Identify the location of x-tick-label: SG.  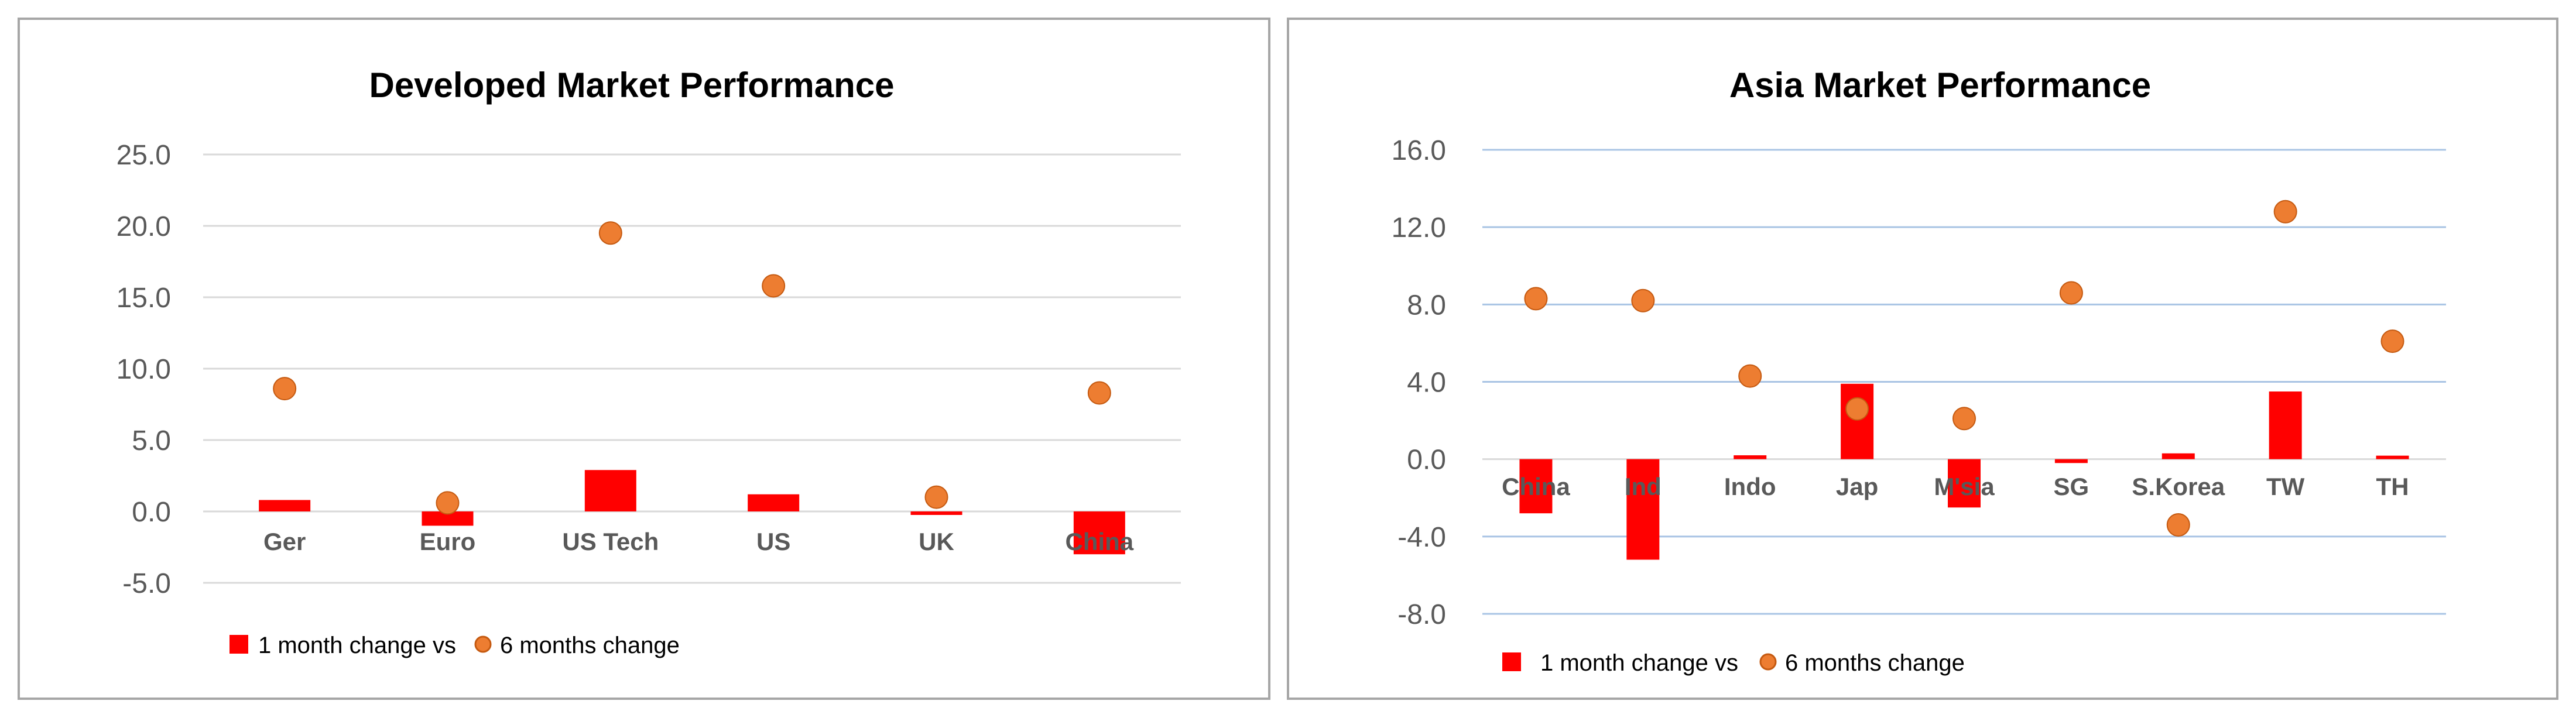
(2071, 487).